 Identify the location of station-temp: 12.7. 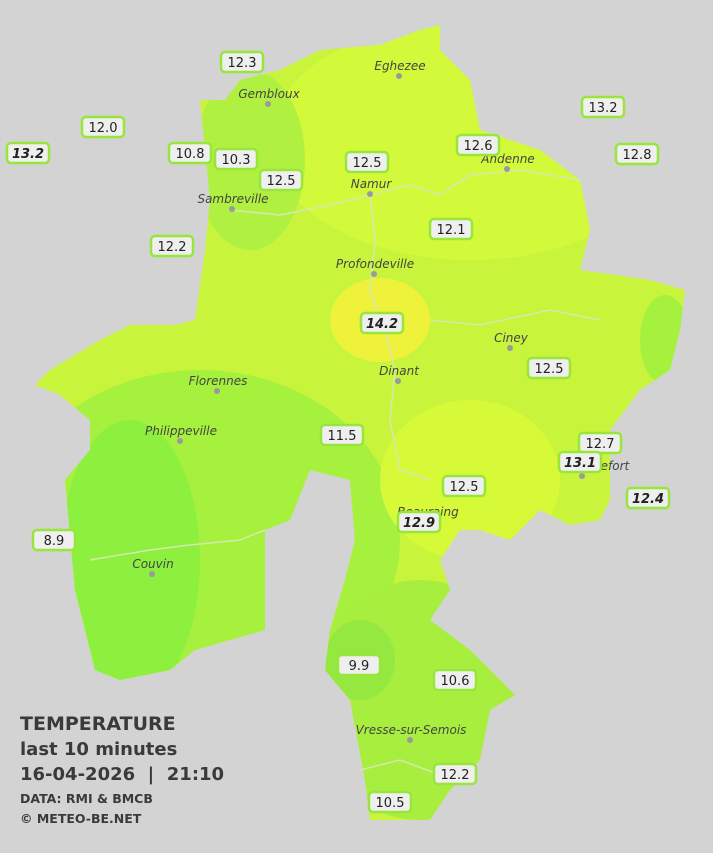
(600, 444).